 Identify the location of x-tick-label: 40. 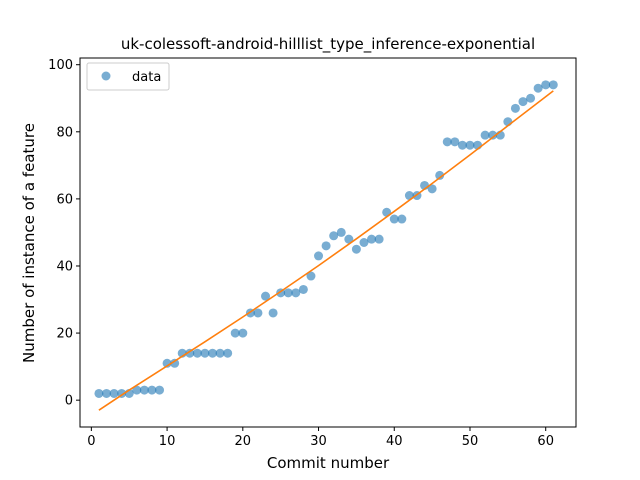
(394, 441).